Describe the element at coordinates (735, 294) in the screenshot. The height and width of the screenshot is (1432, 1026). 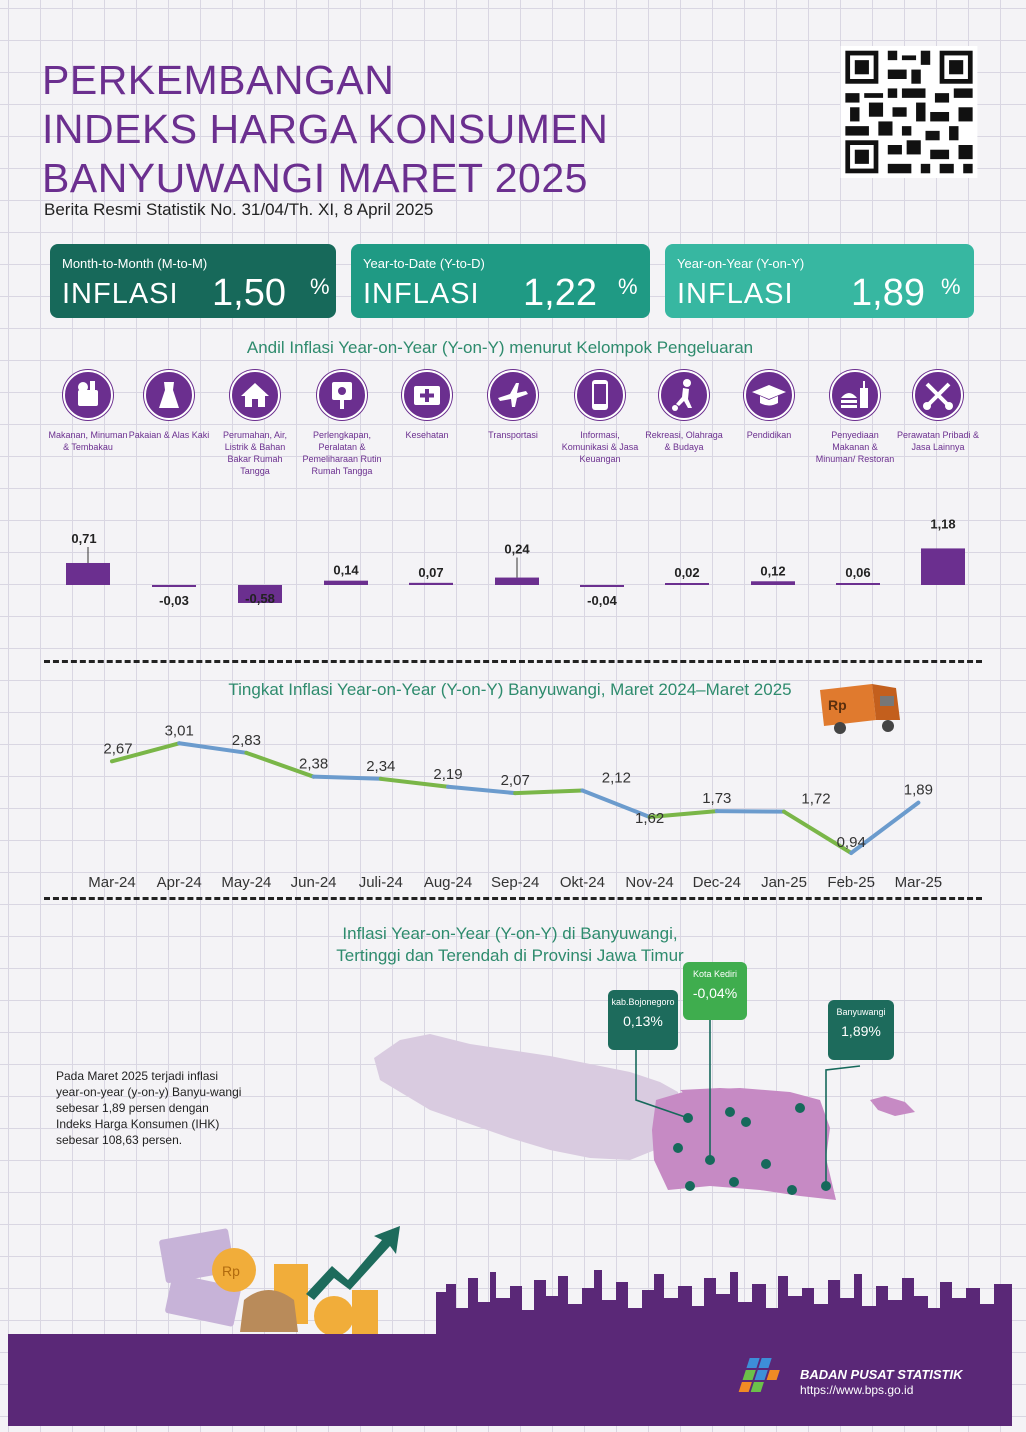
I see `card-yoy-word: INFLASI` at that location.